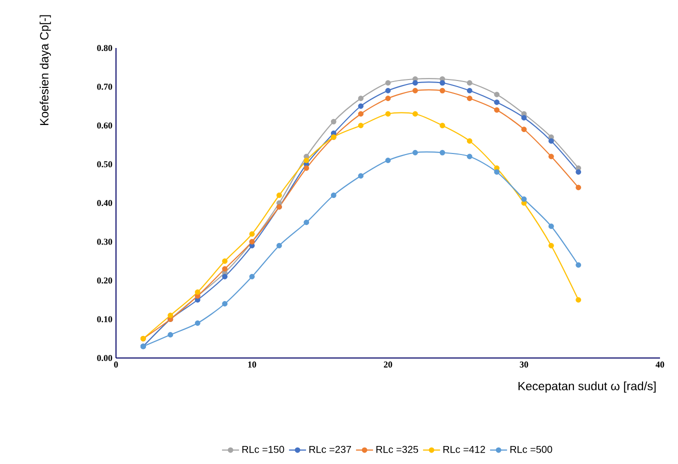 The height and width of the screenshot is (464, 678). I want to click on y-tick-label: 0.10, so click(104, 319).